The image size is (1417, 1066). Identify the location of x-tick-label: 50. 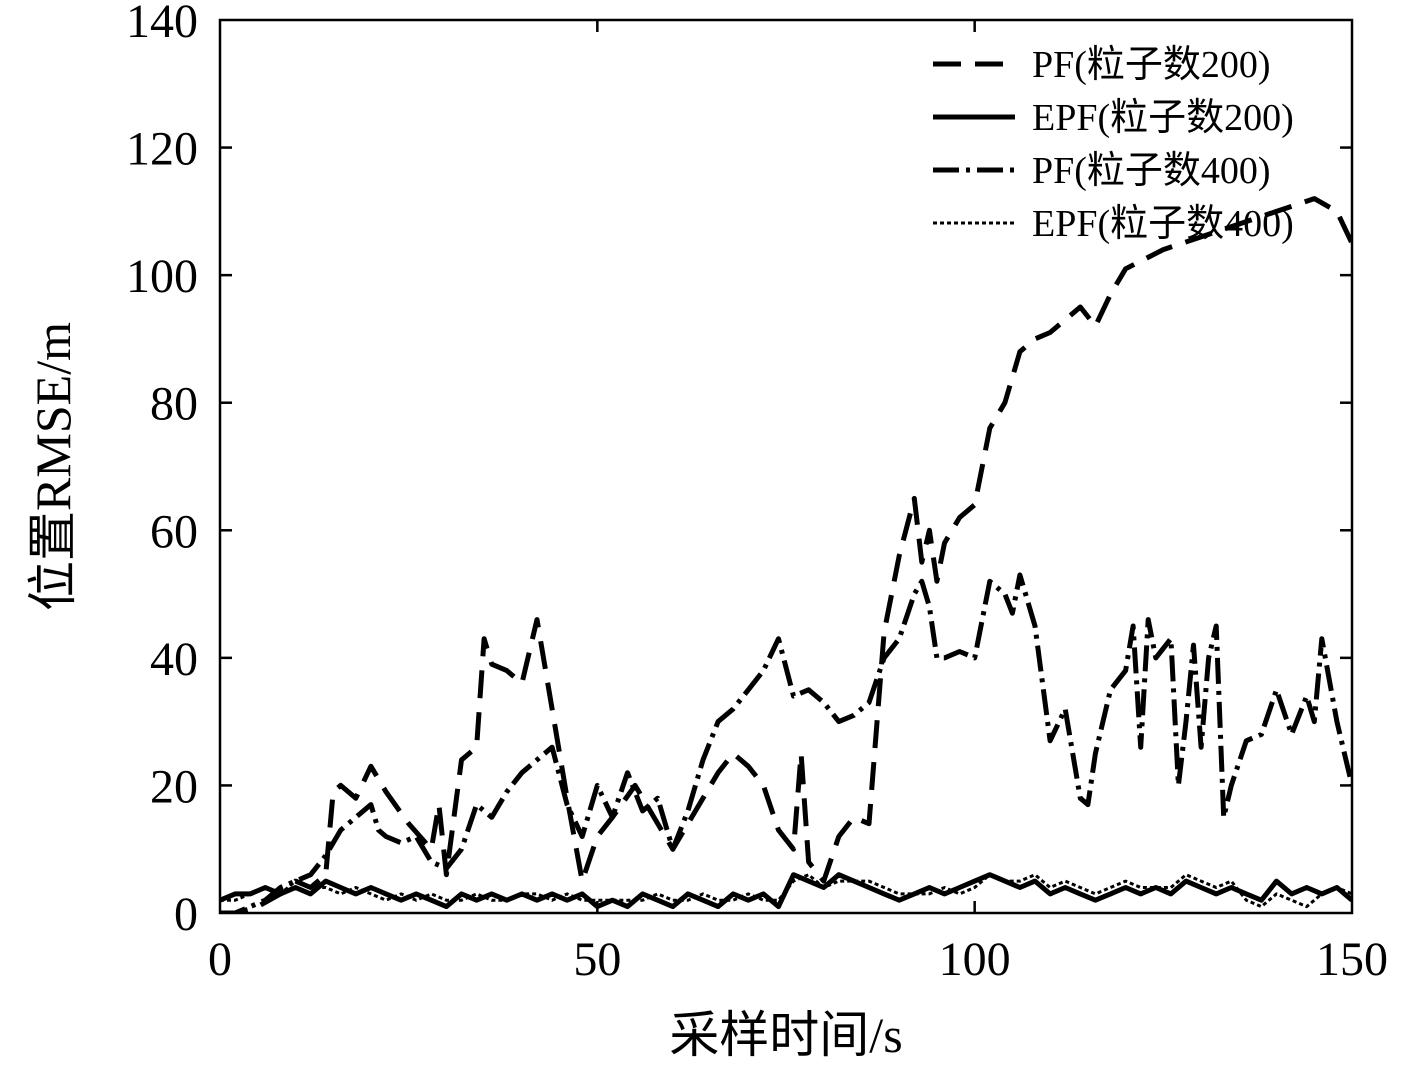
(597, 959).